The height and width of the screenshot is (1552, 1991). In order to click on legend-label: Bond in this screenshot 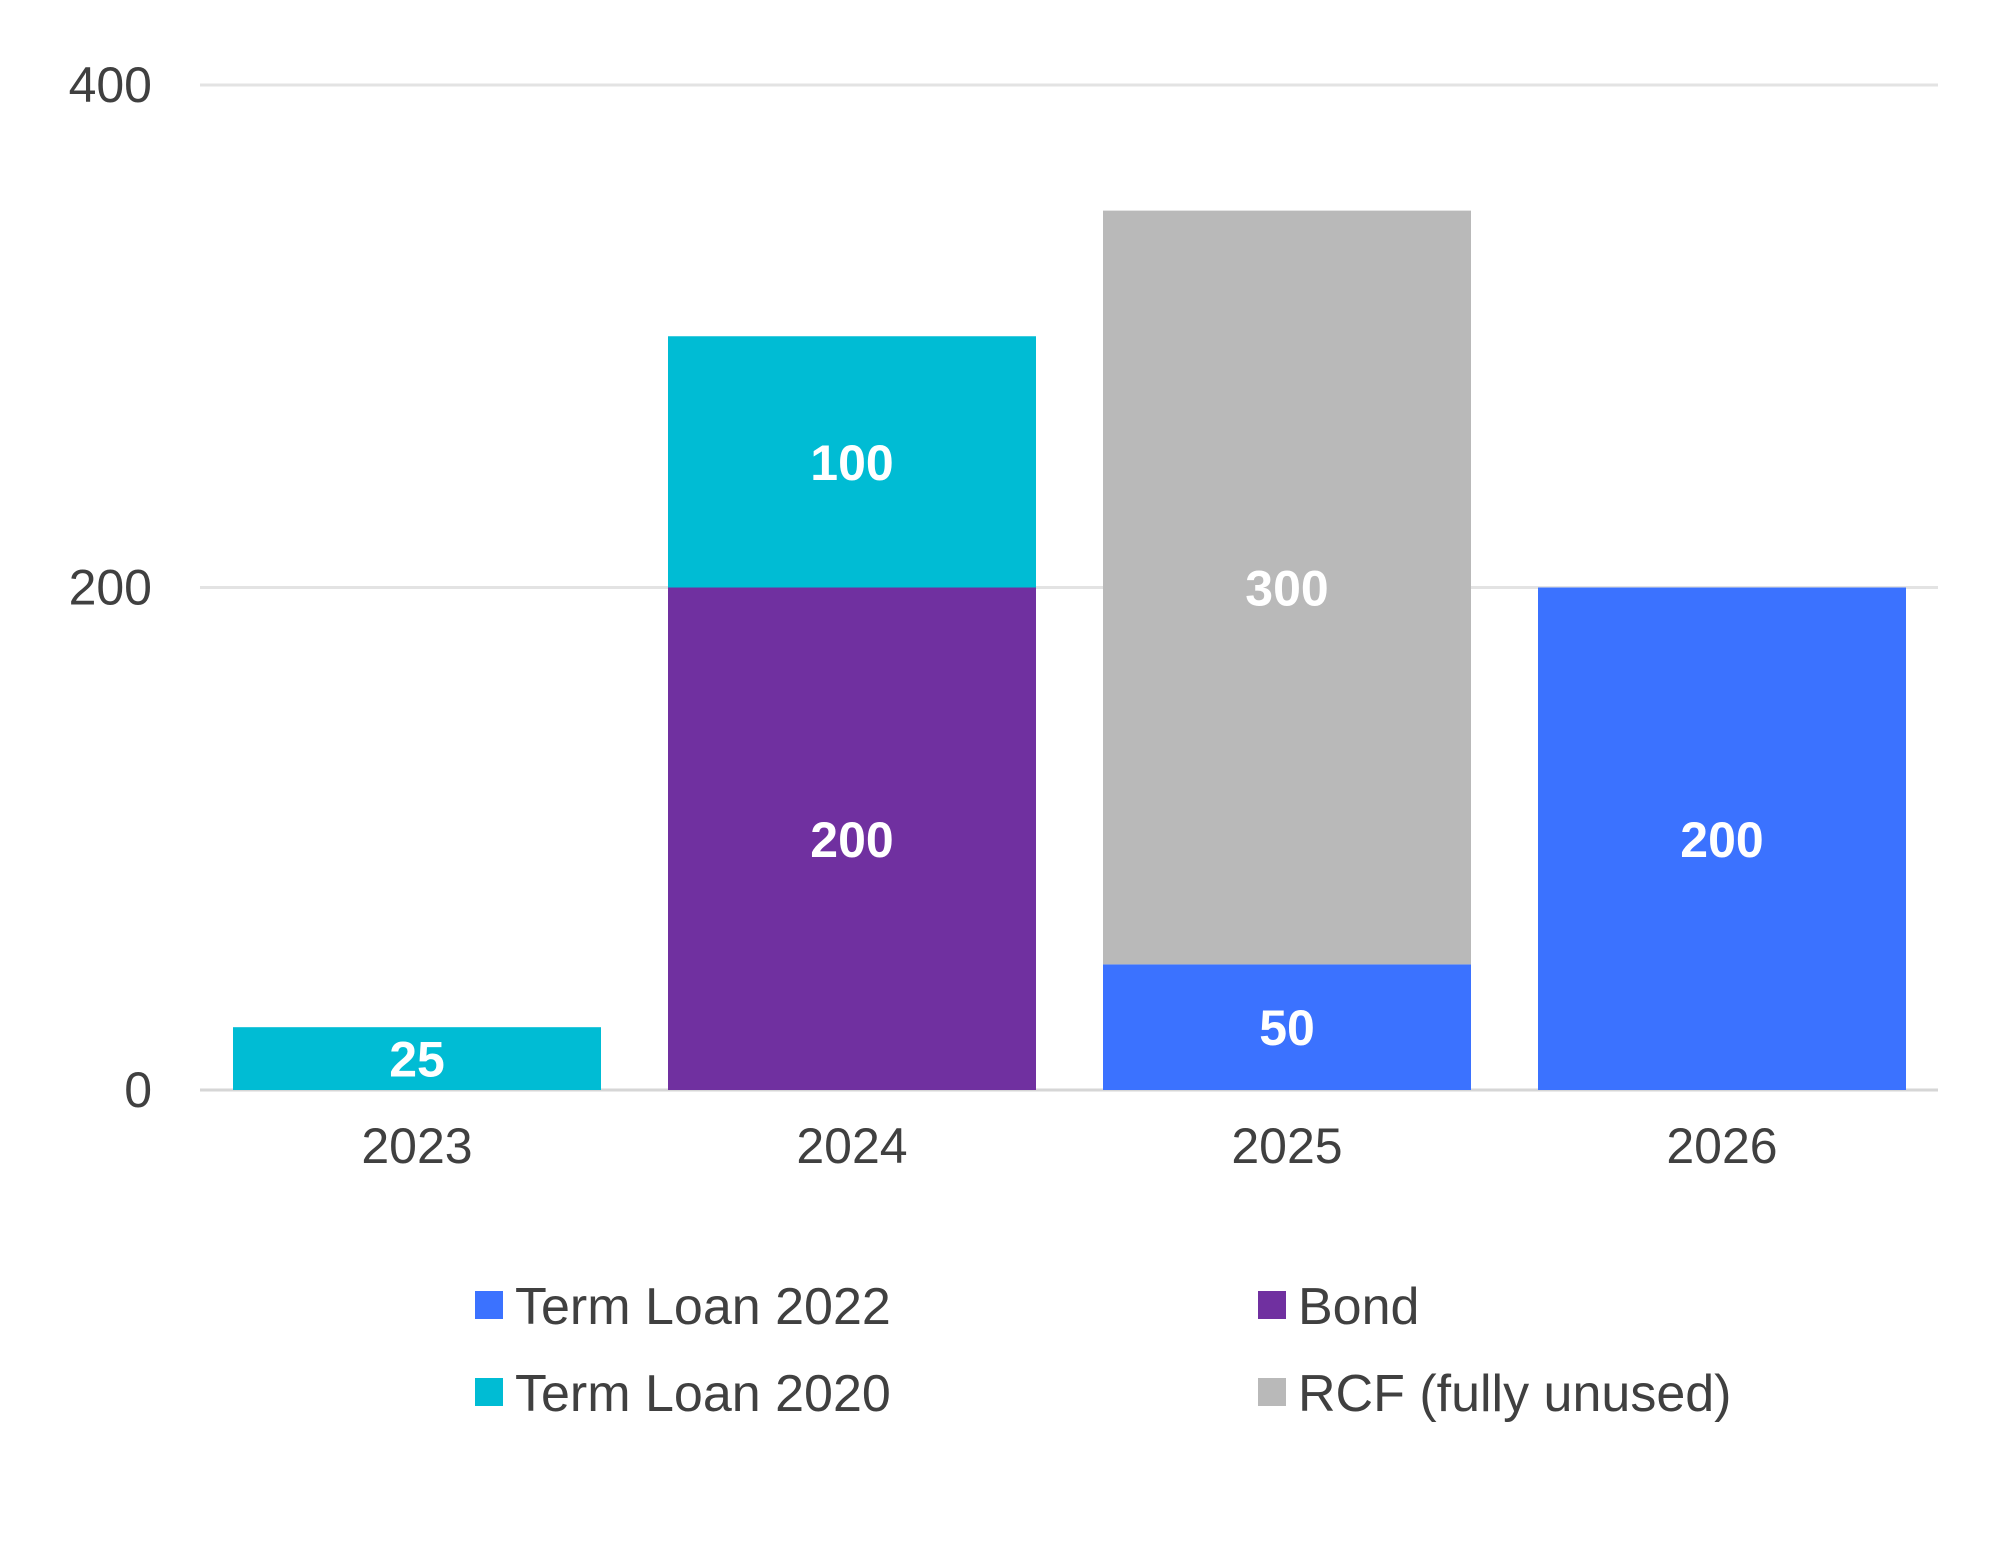, I will do `click(1358, 1307)`.